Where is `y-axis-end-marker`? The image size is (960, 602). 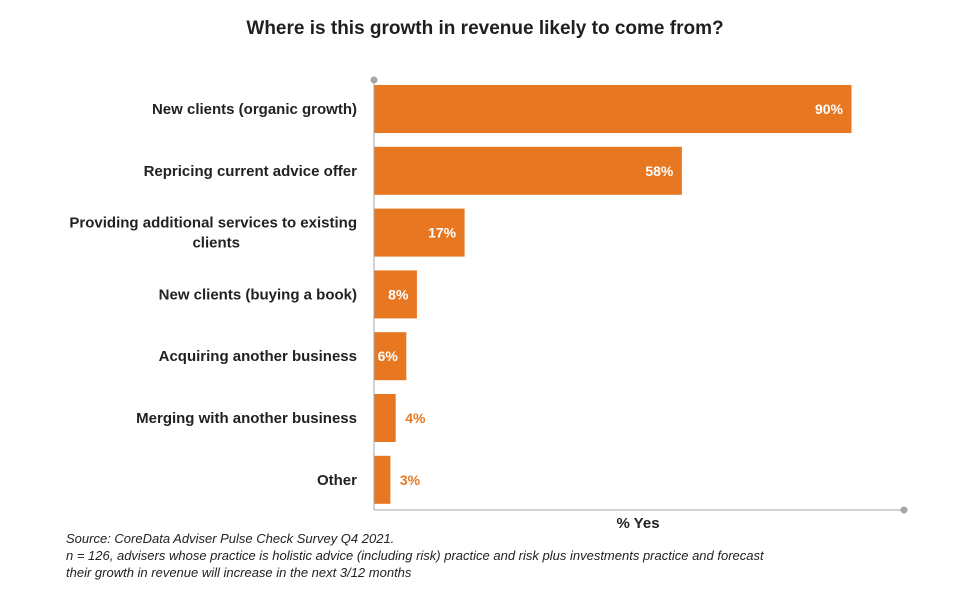 y-axis-end-marker is located at coordinates (374, 80).